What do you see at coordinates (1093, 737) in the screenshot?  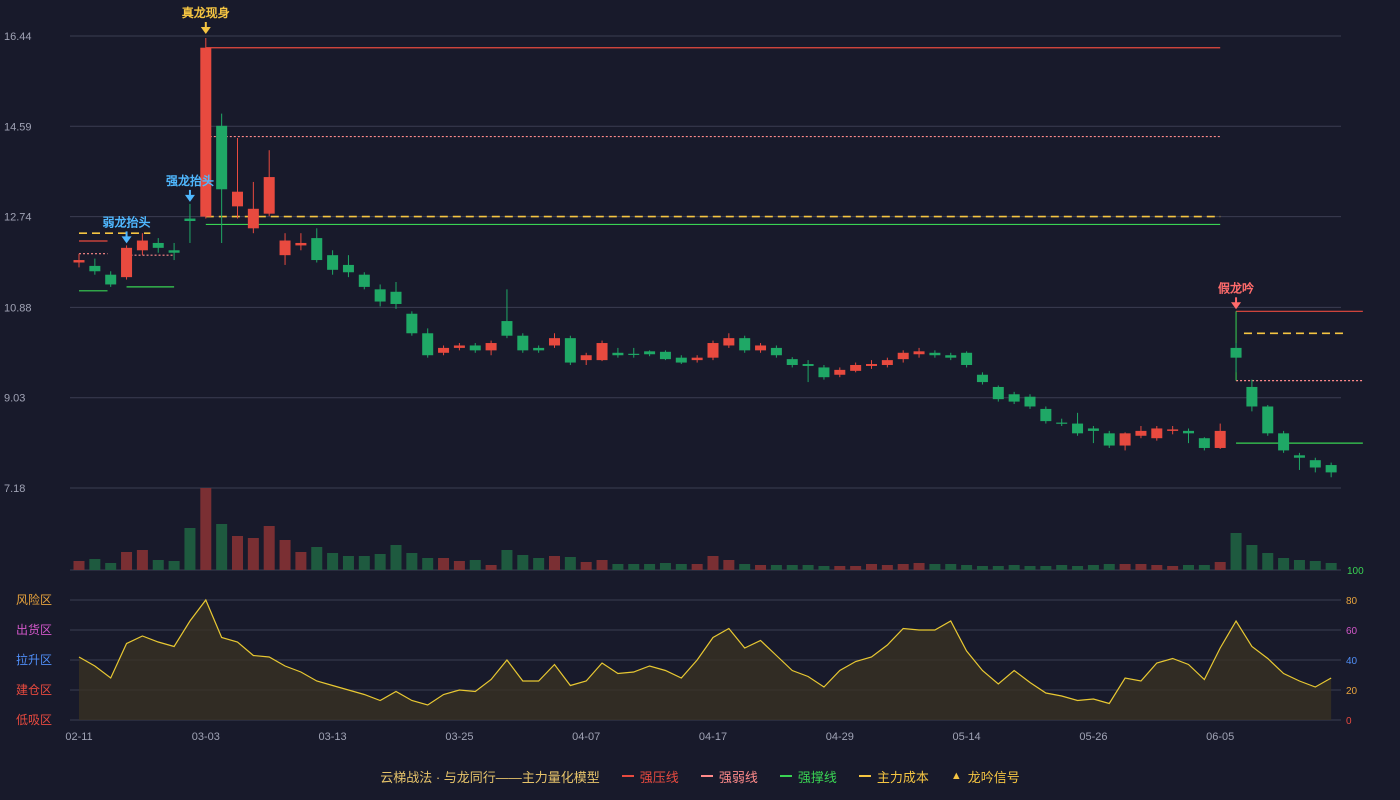 I see `date-tick-label: 05-26` at bounding box center [1093, 737].